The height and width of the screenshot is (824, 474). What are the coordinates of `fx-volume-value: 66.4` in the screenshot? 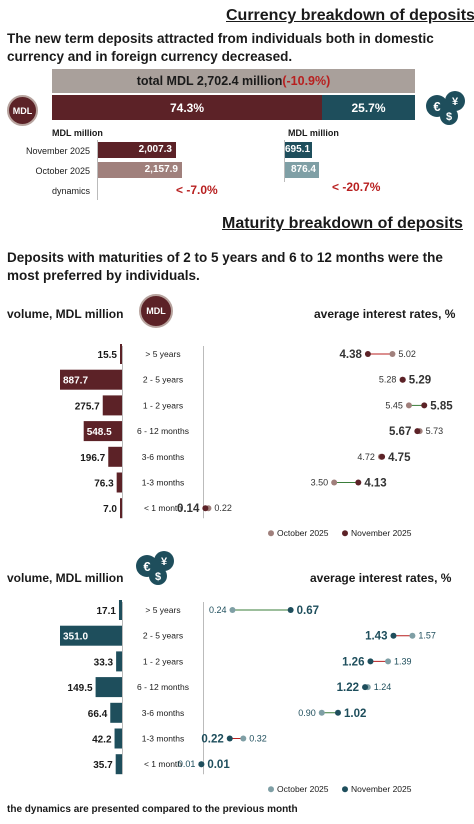 It's located at (98, 714).